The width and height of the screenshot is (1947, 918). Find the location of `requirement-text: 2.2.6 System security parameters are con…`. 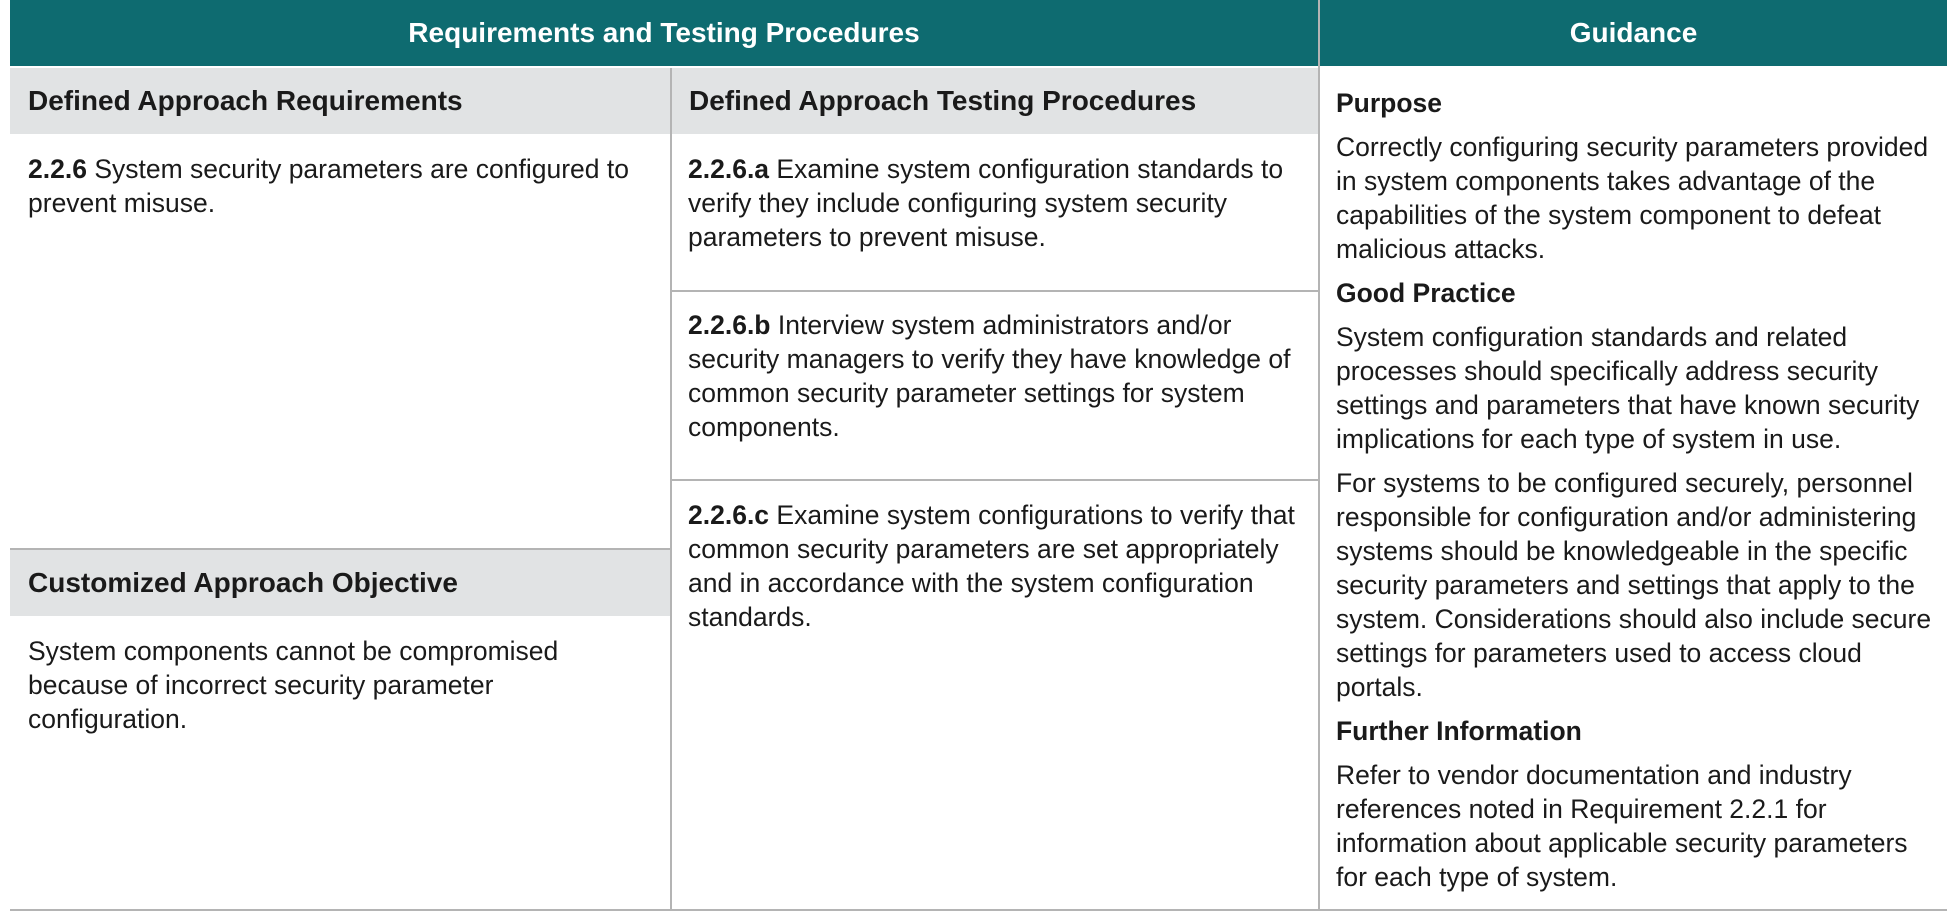

requirement-text: 2.2.6 System security parameters are con… is located at coordinates (343, 186).